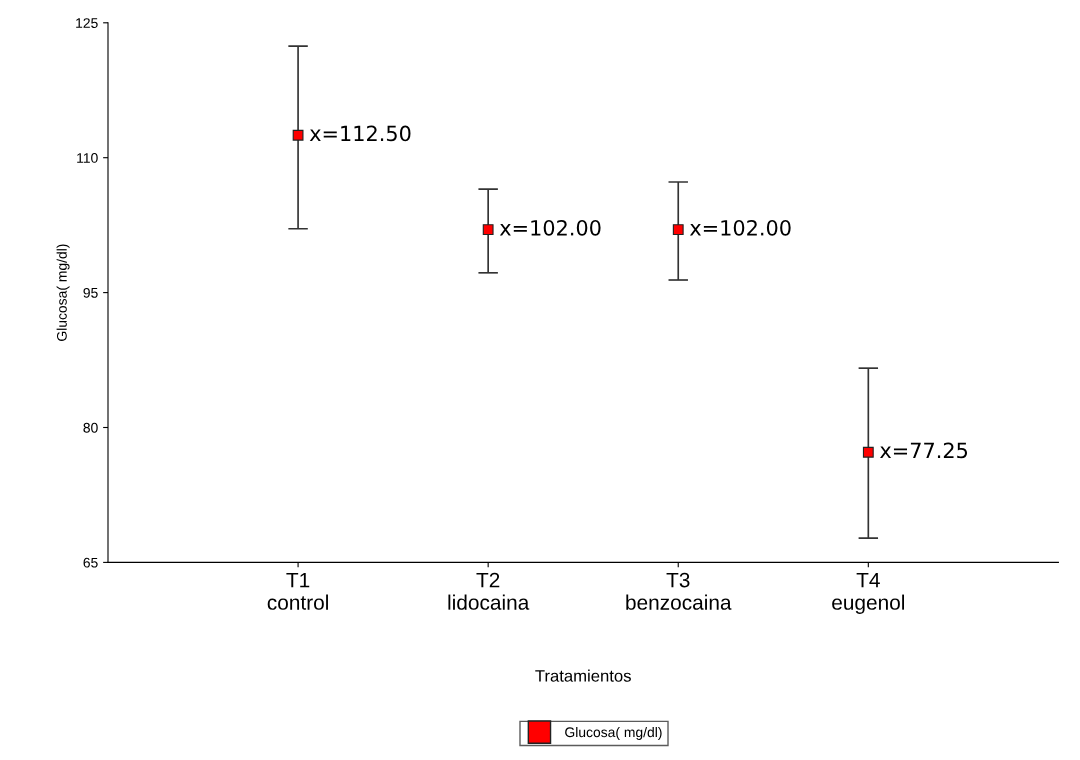  What do you see at coordinates (360, 133) in the screenshot?
I see `data-label: x=112.50` at bounding box center [360, 133].